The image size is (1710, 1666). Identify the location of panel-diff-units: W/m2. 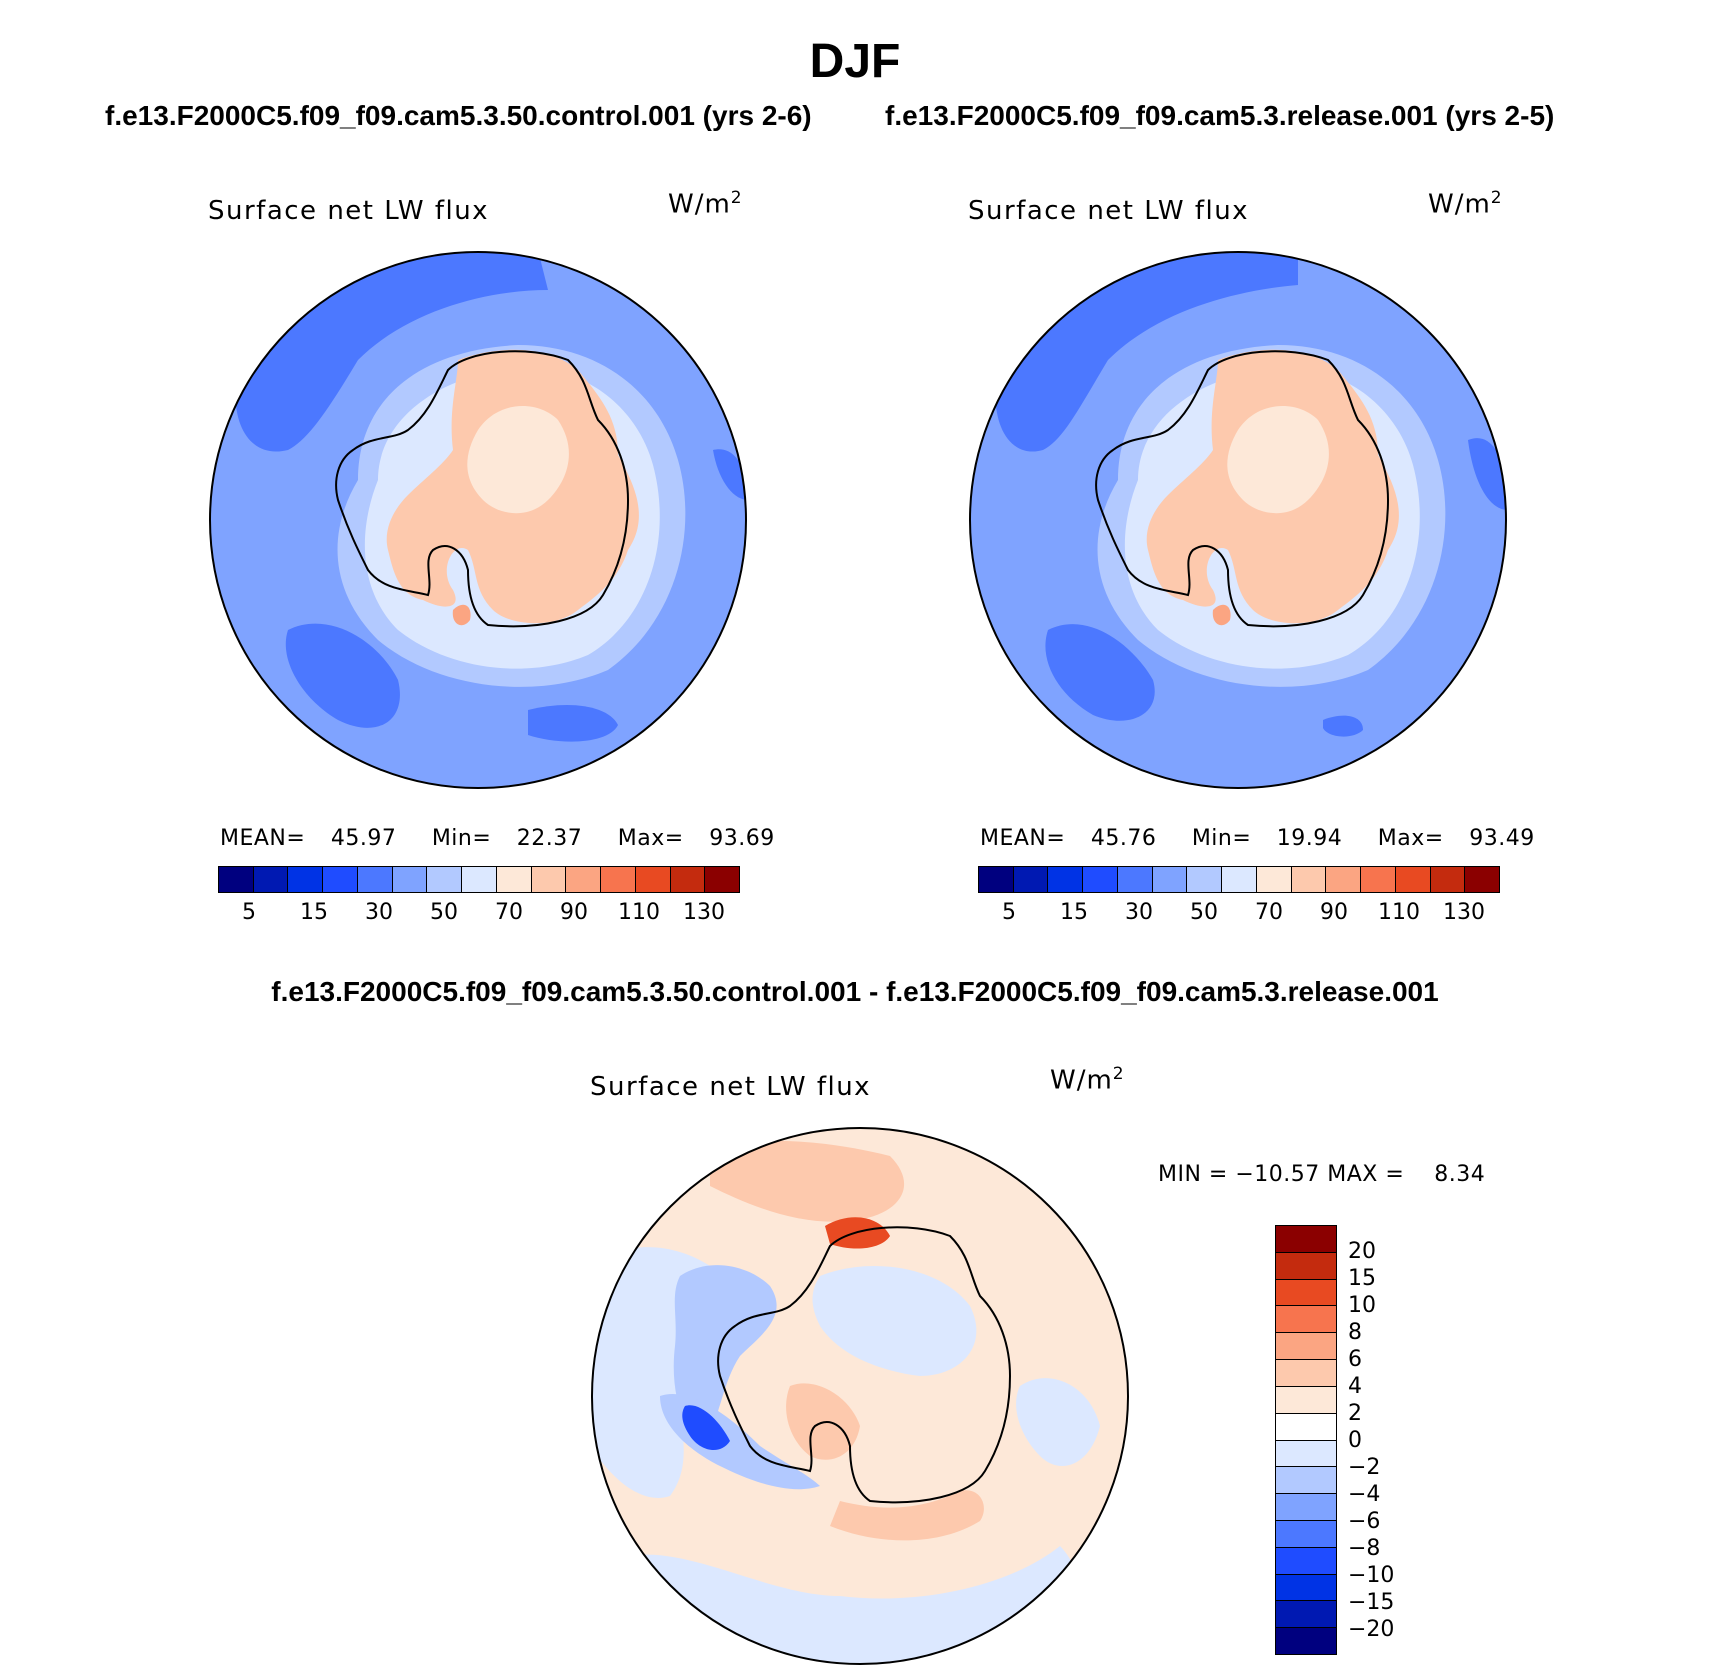
(1087, 1080).